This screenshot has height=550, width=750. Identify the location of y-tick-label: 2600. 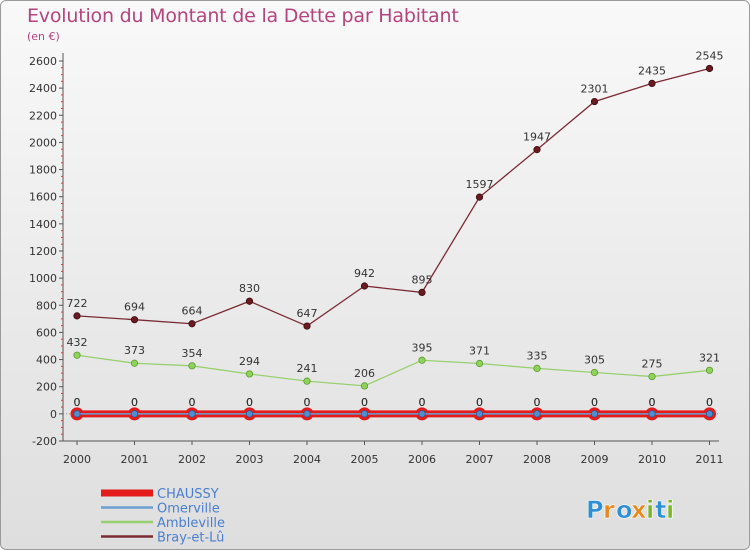
(43, 61).